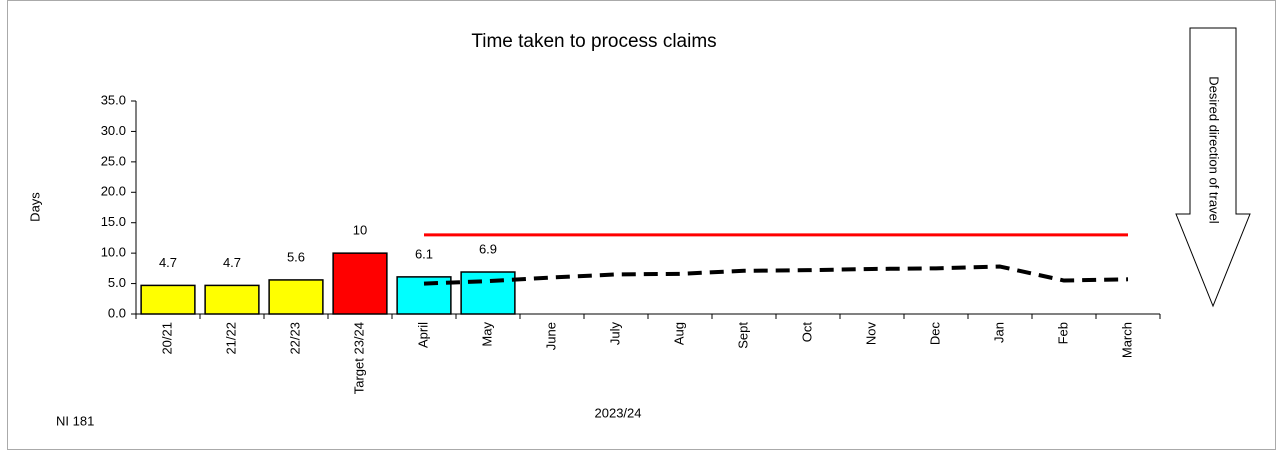 Image resolution: width=1281 pixels, height=450 pixels. What do you see at coordinates (296, 256) in the screenshot?
I see `data-label: 5.6` at bounding box center [296, 256].